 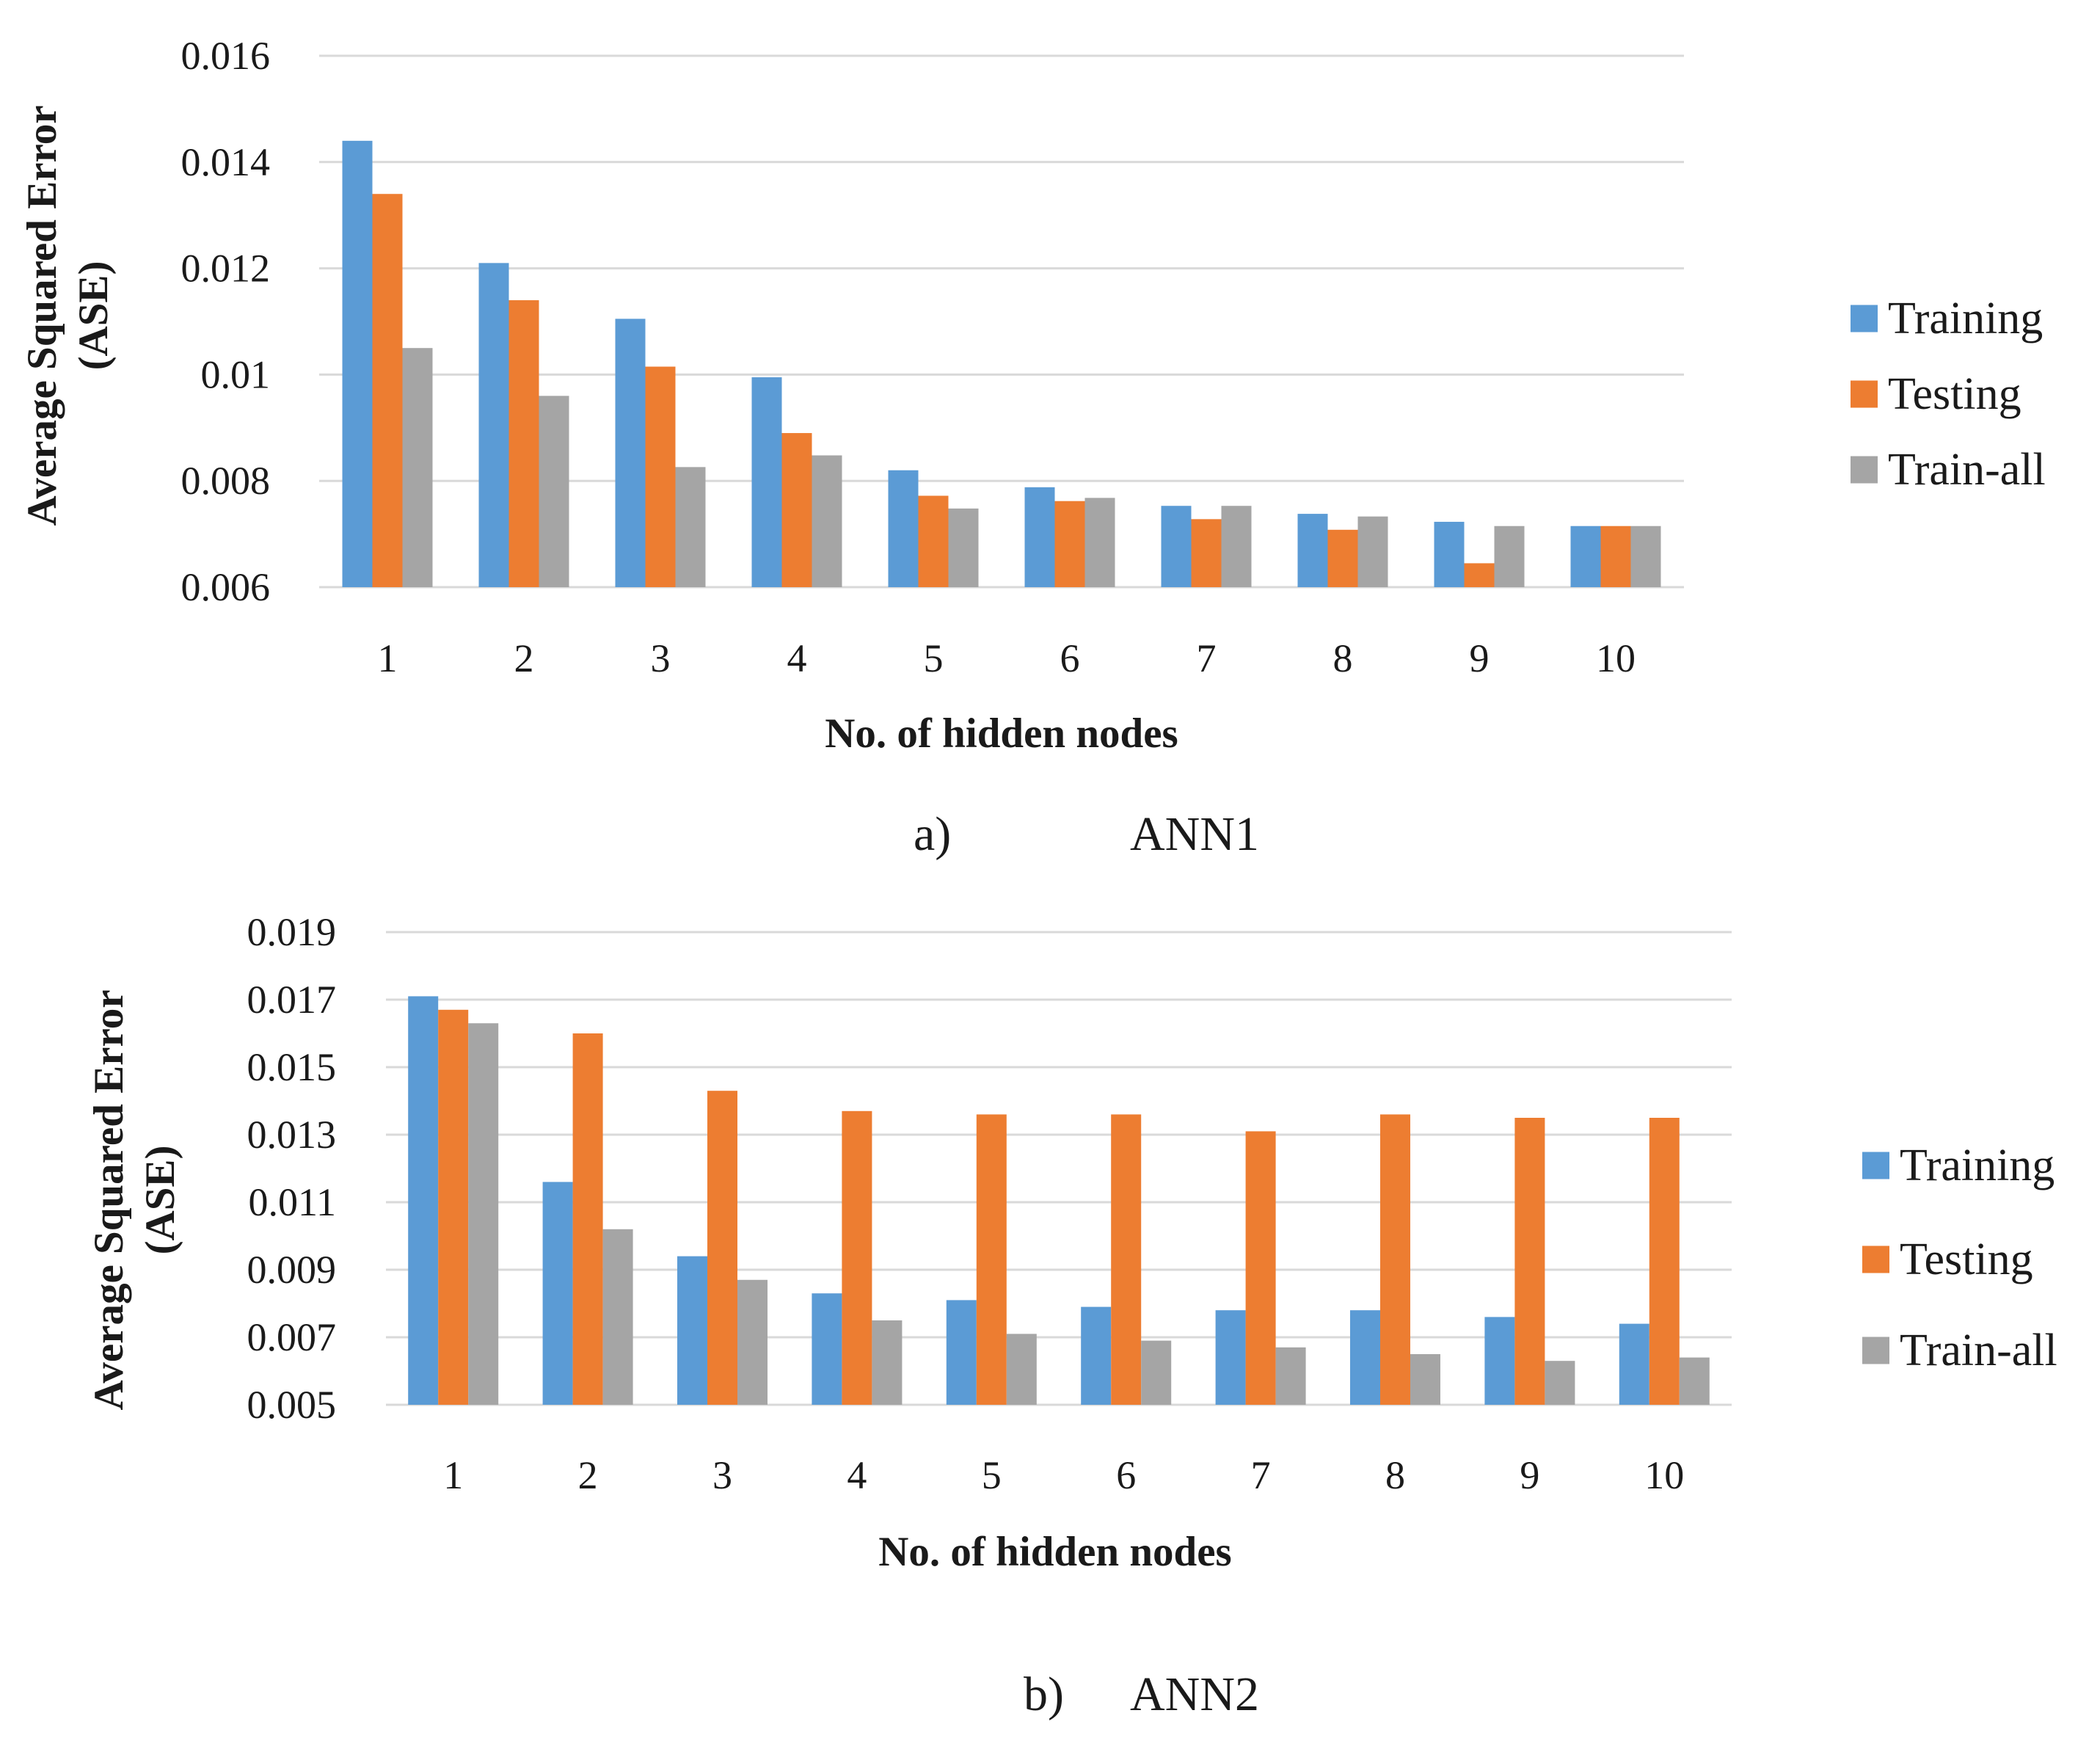 I want to click on y-tick-label: 0.011, so click(x=293, y=1202).